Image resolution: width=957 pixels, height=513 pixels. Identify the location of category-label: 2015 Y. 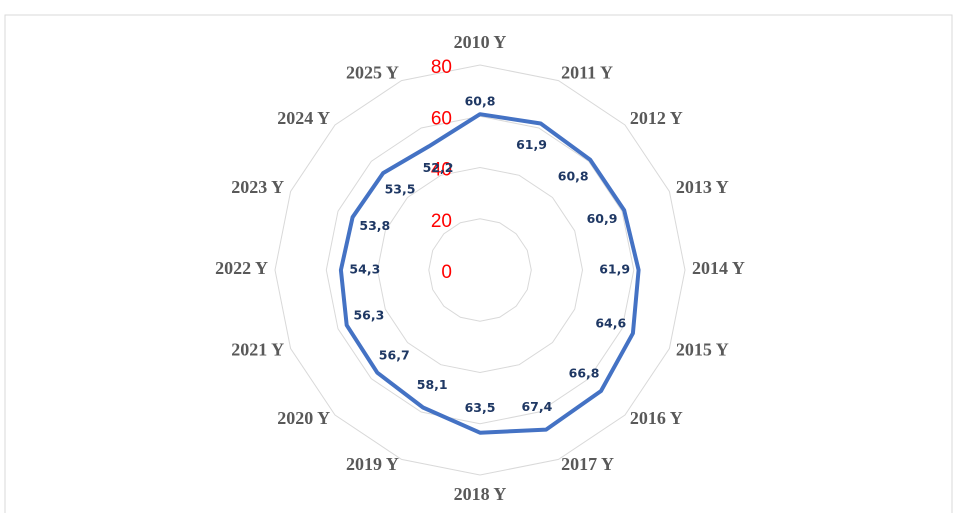
(702, 349).